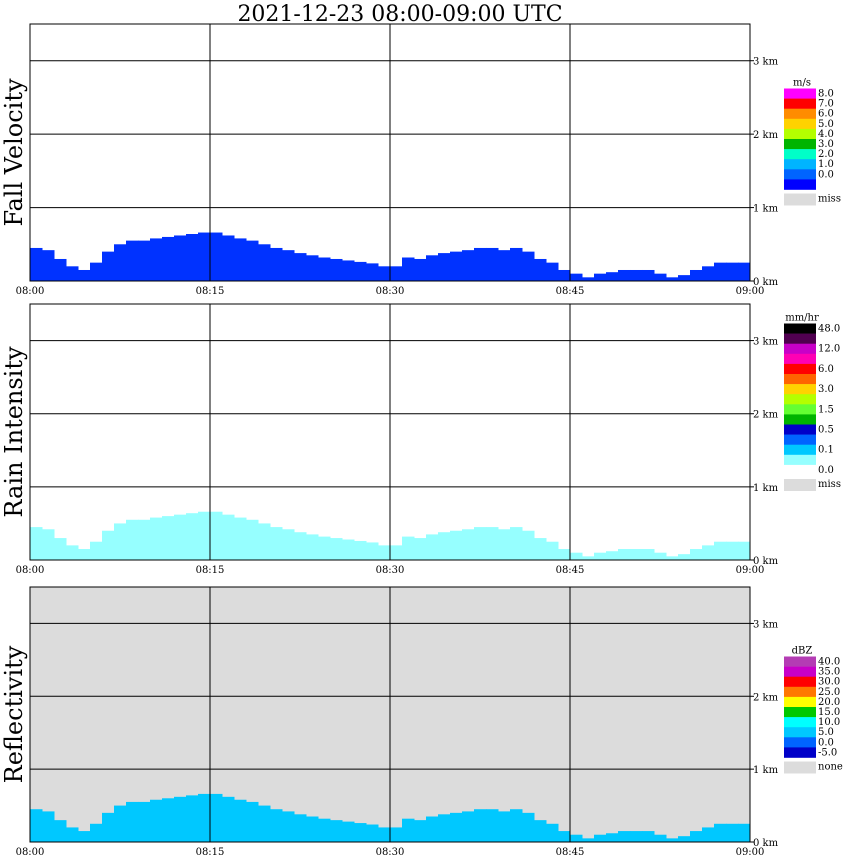  Describe the element at coordinates (826, 389) in the screenshot. I see `colorbar-label: 3.0` at that location.